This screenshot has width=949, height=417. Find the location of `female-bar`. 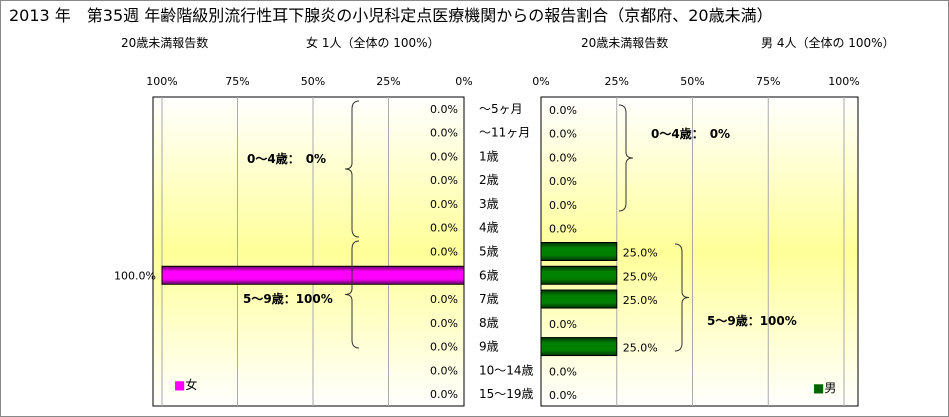

female-bar is located at coordinates (313, 275).